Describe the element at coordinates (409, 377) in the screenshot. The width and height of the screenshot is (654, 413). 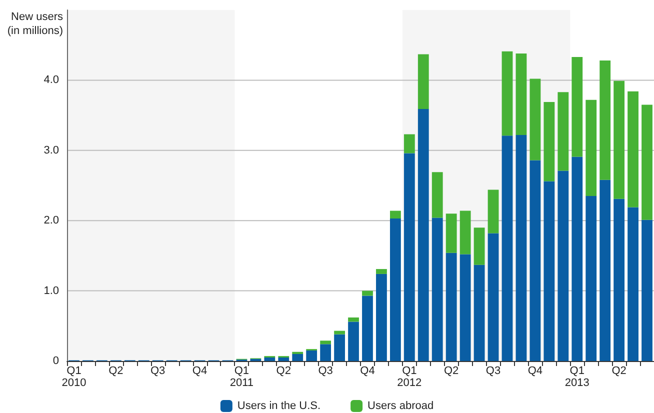
I see `x-tick-label: Q1 2012` at that location.